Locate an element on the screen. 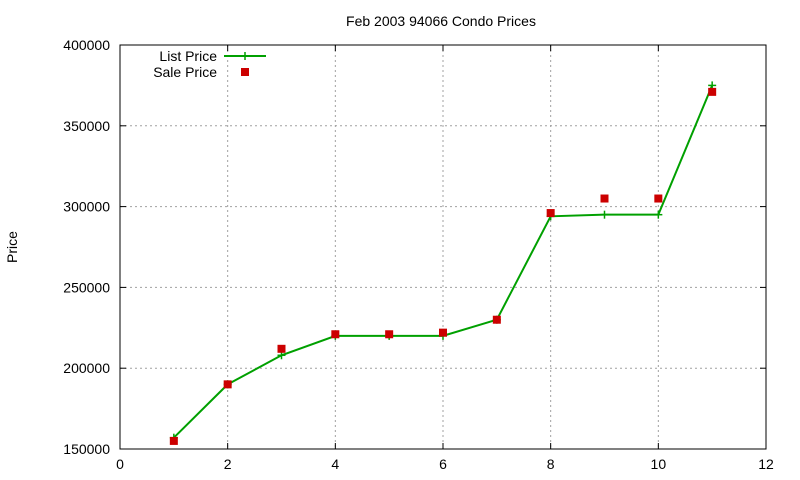  legend-label: List Price is located at coordinates (188, 56).